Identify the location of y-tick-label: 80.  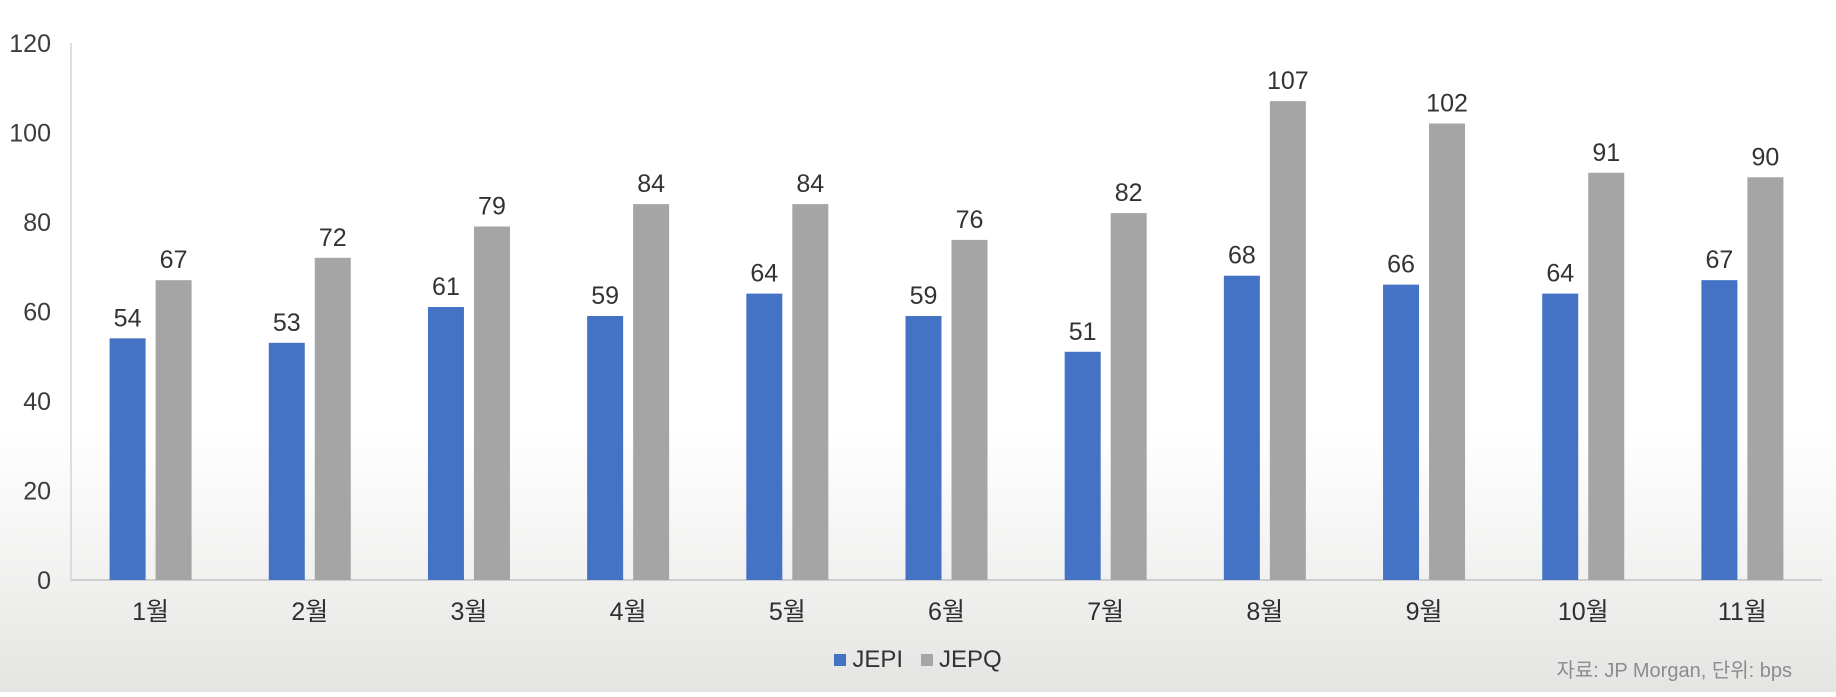
(37, 223).